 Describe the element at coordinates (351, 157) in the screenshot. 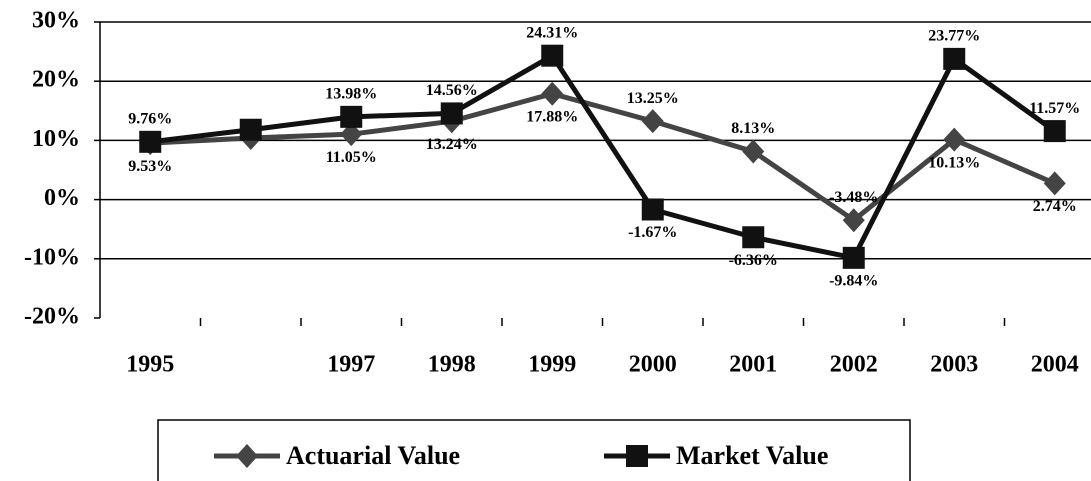

I see `data-label: 11.05%` at that location.